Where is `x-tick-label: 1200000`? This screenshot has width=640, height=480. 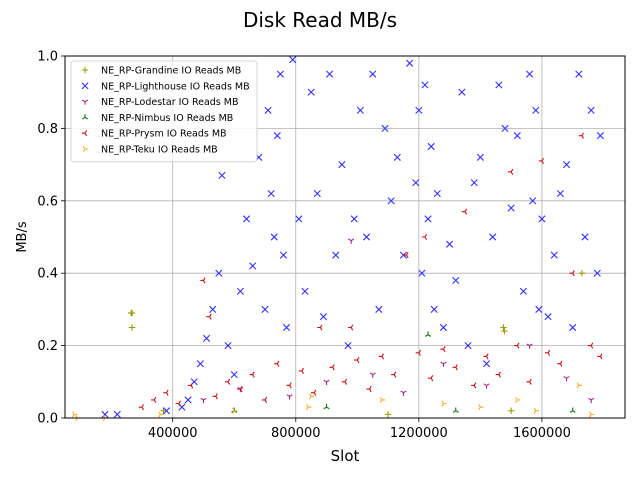
x-tick-label: 1200000 is located at coordinates (419, 433).